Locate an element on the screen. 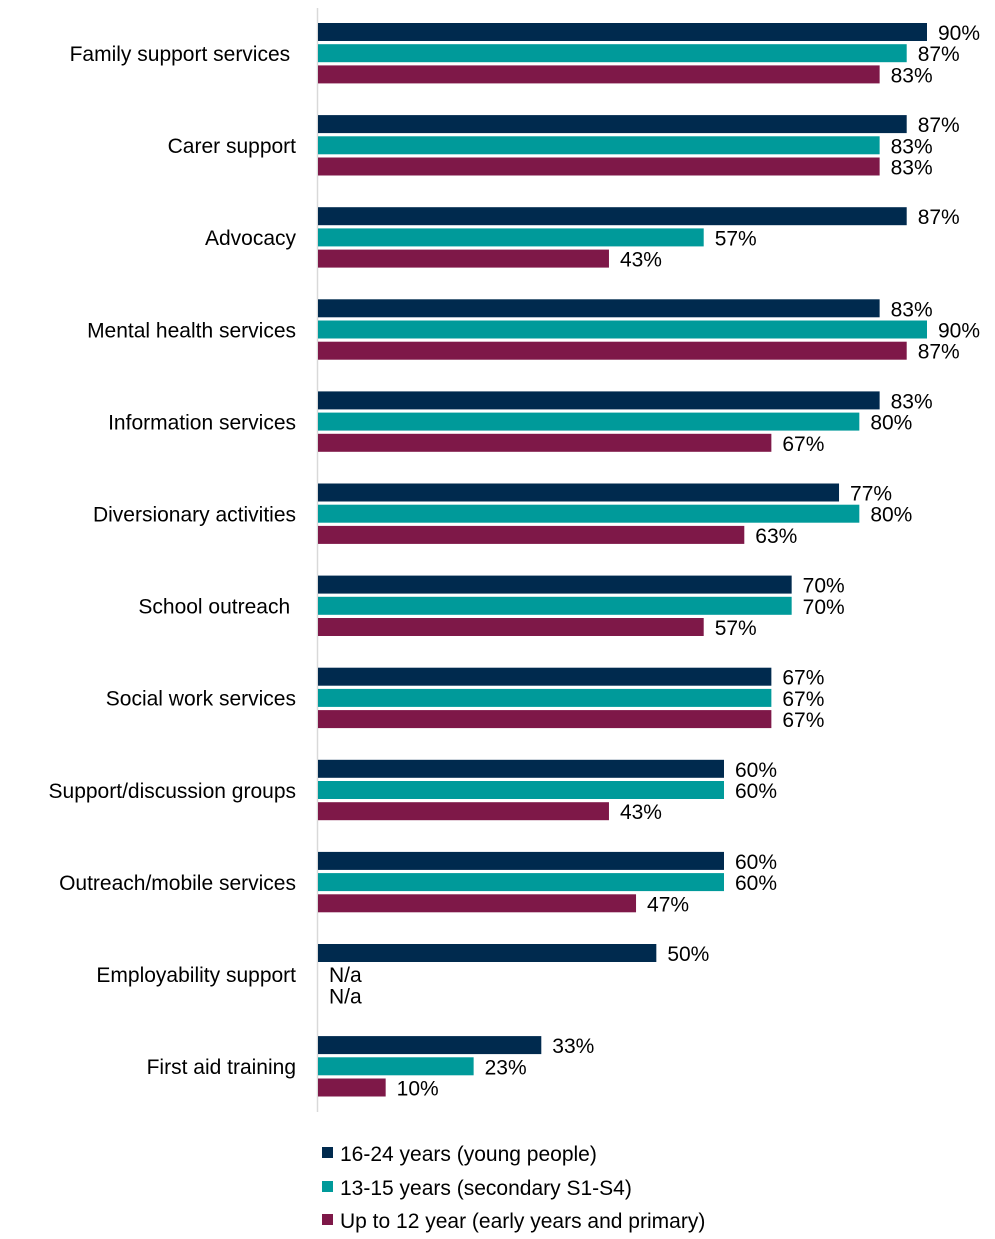 The height and width of the screenshot is (1239, 995). category-group: Family support services 90%87%83% is located at coordinates (525, 54).